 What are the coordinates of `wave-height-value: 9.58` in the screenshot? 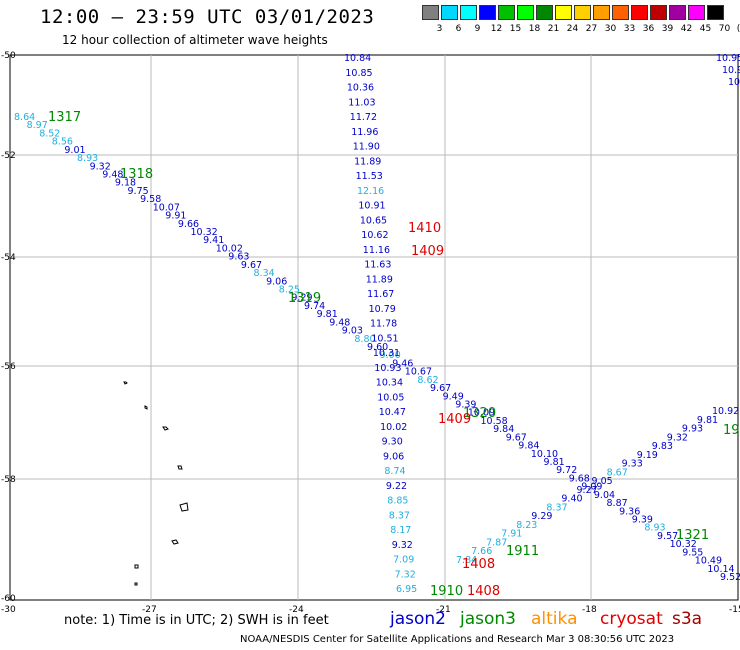 It's located at (150, 199).